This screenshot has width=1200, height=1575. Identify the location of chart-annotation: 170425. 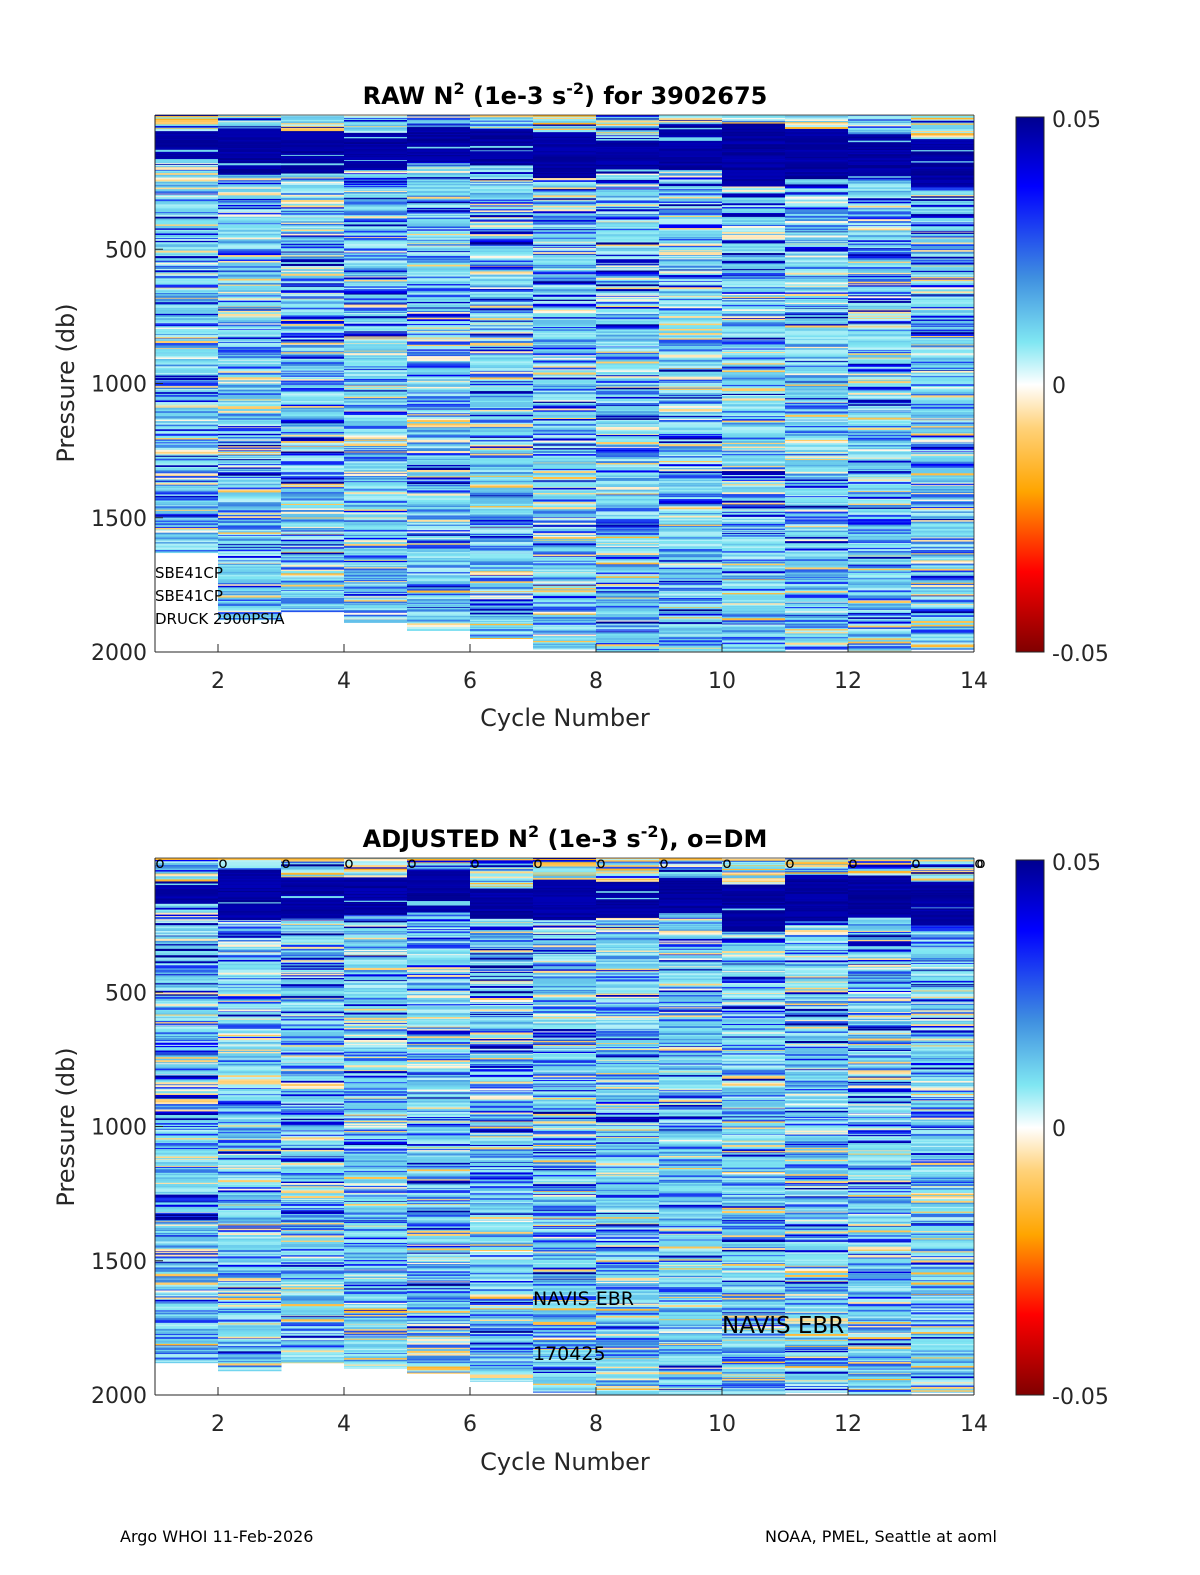
(569, 1354).